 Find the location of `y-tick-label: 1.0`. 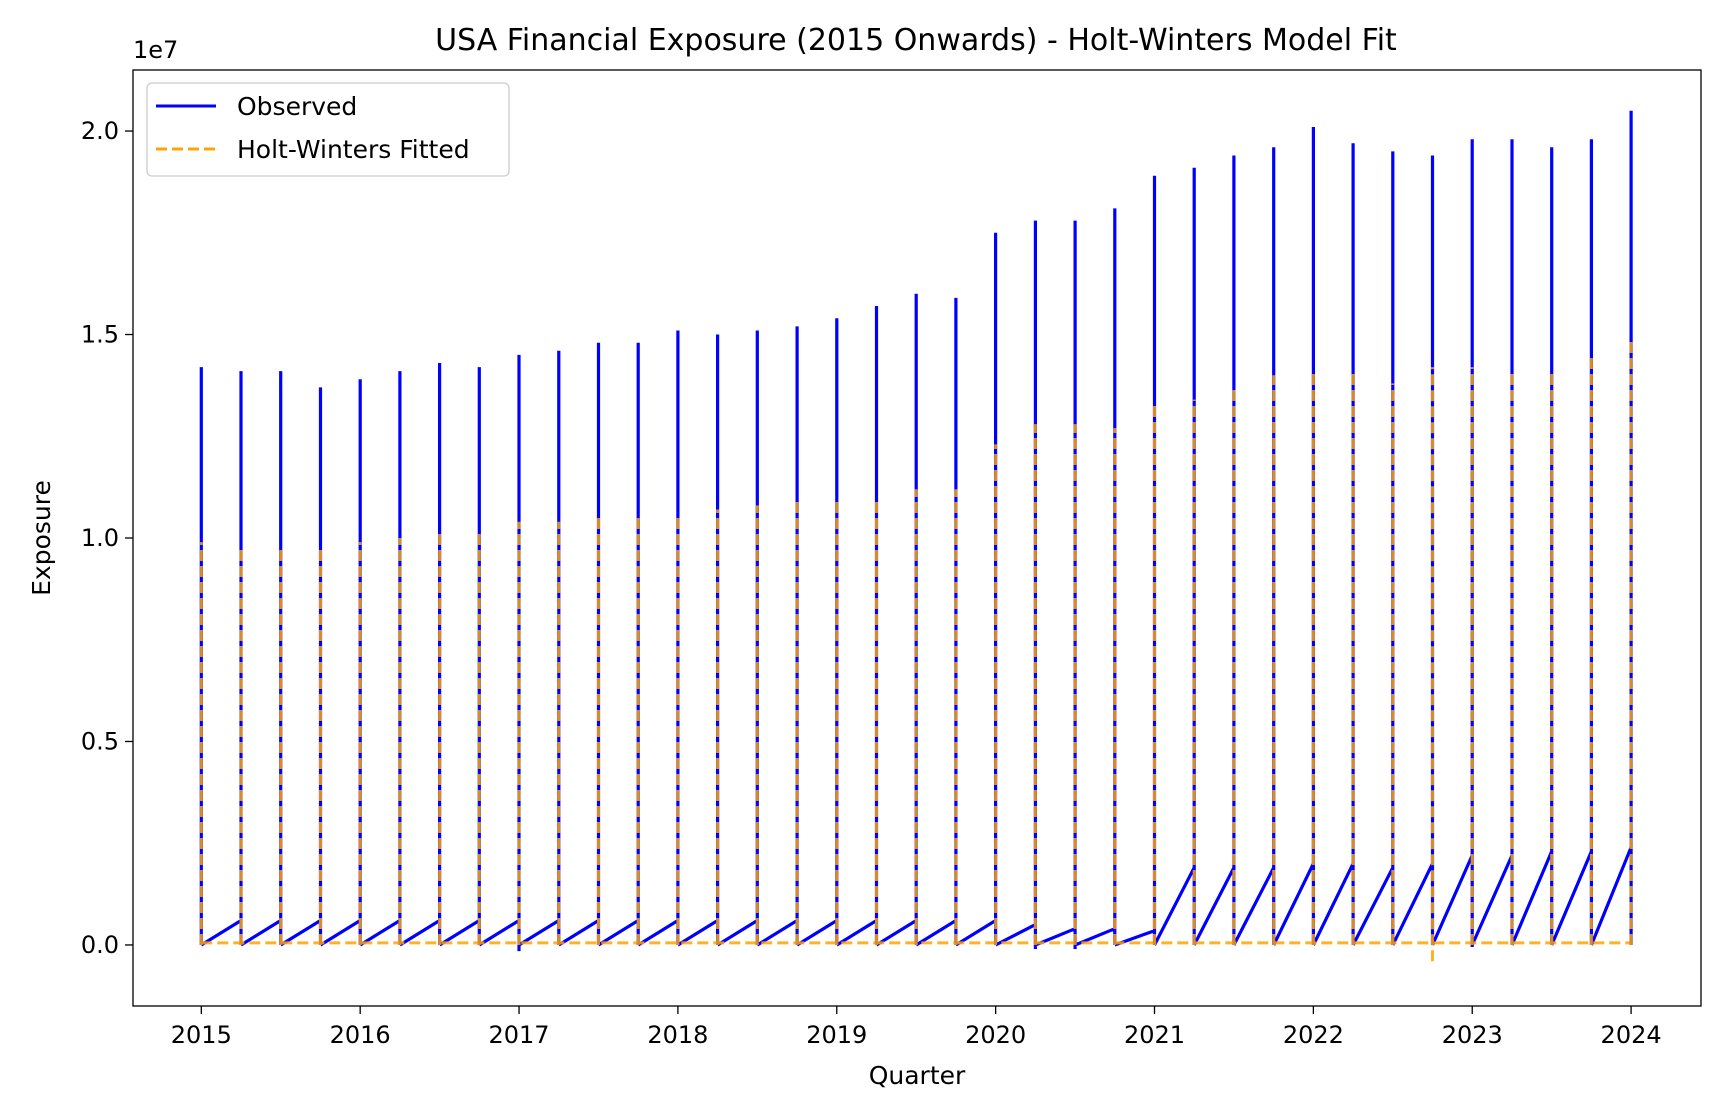

y-tick-label: 1.0 is located at coordinates (100, 538).